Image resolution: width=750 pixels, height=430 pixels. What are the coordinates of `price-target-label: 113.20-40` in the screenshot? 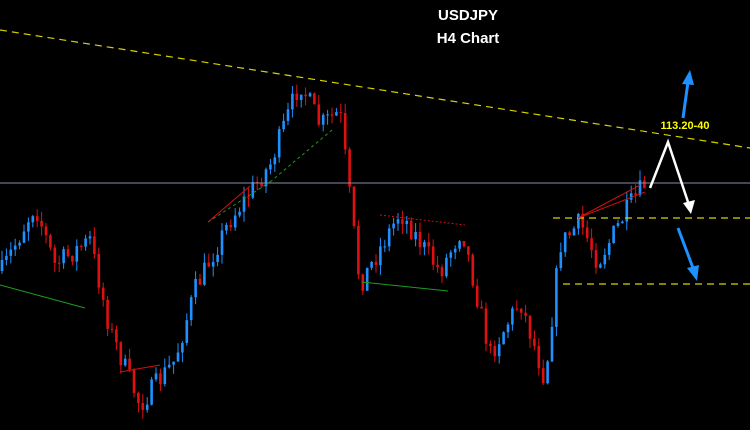 It's located at (685, 126).